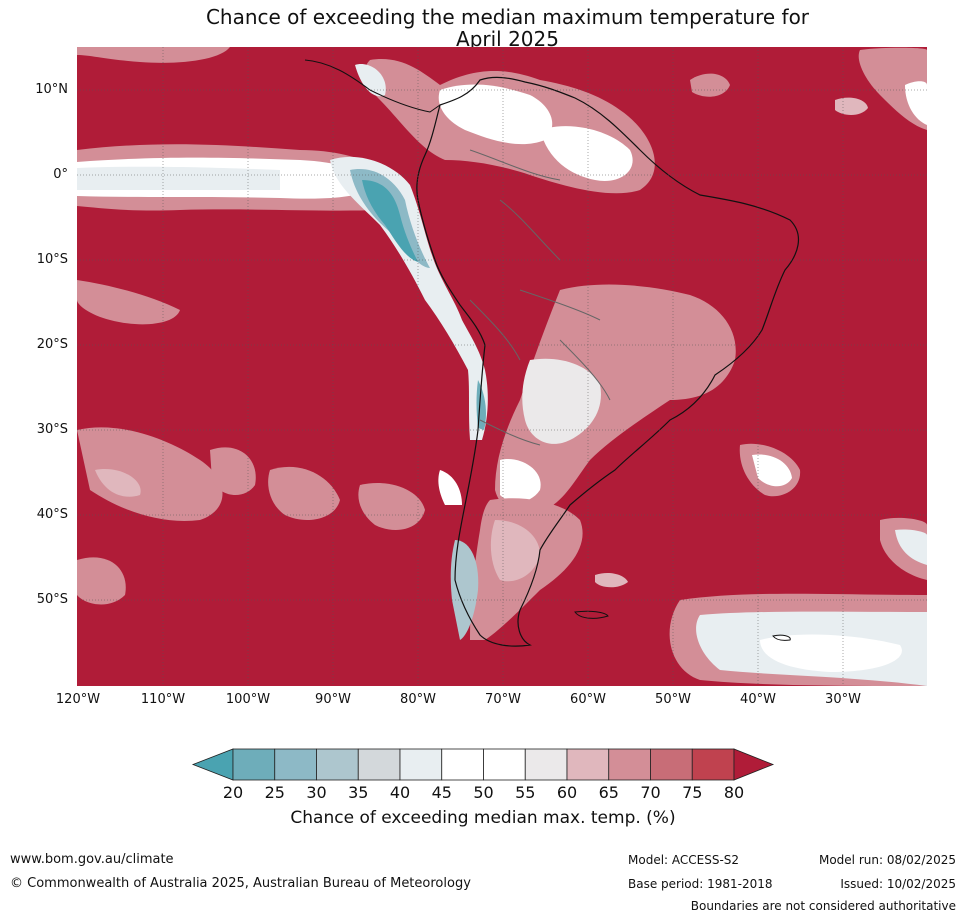 The height and width of the screenshot is (919, 965). Describe the element at coordinates (754, 764) in the screenshot. I see `colorbar-extend-high` at that location.